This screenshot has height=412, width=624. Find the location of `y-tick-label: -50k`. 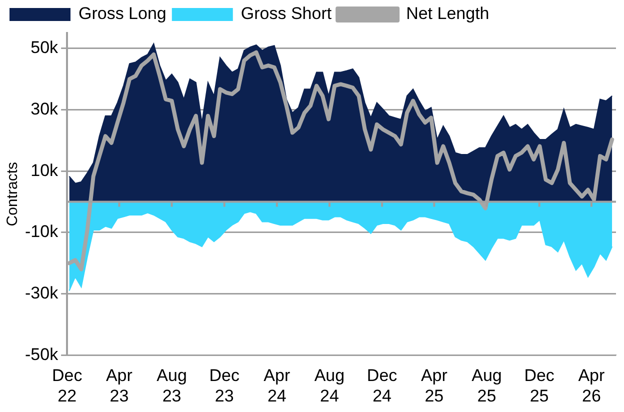

y-tick-label: -50k is located at coordinates (41, 354).